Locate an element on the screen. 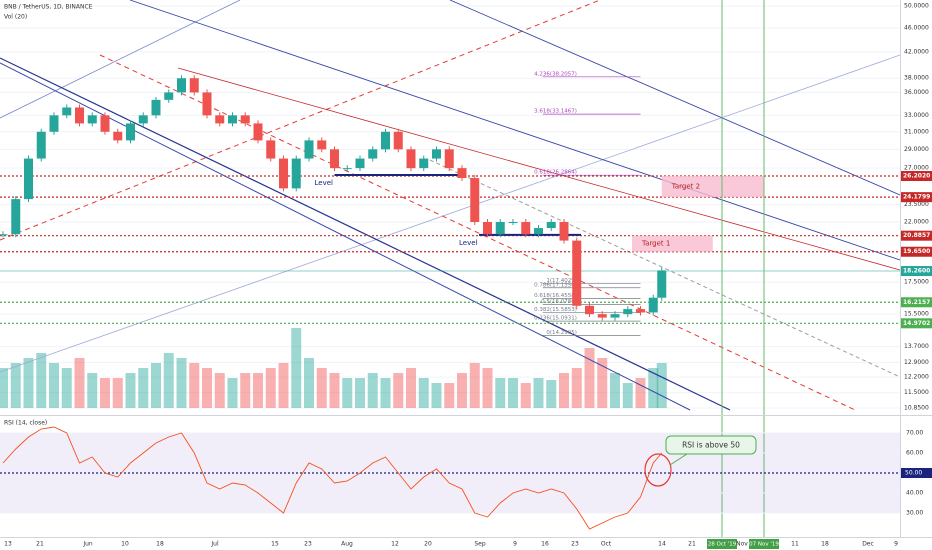 This screenshot has height=550, width=932. fib-label: 0.5(16.0786) is located at coordinates (559, 302).